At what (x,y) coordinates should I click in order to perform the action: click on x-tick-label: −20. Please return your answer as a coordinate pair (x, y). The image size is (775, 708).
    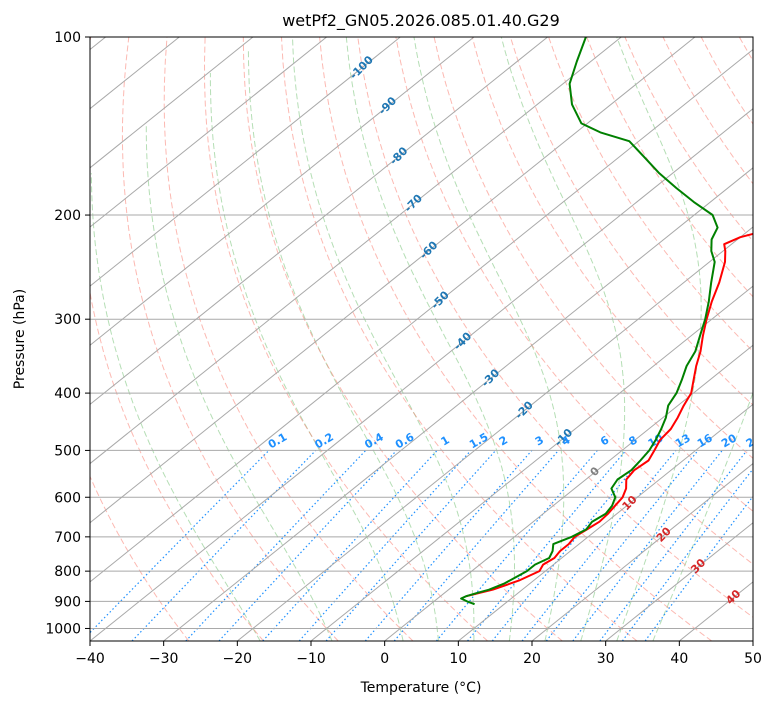
    Looking at the image, I should click on (238, 659).